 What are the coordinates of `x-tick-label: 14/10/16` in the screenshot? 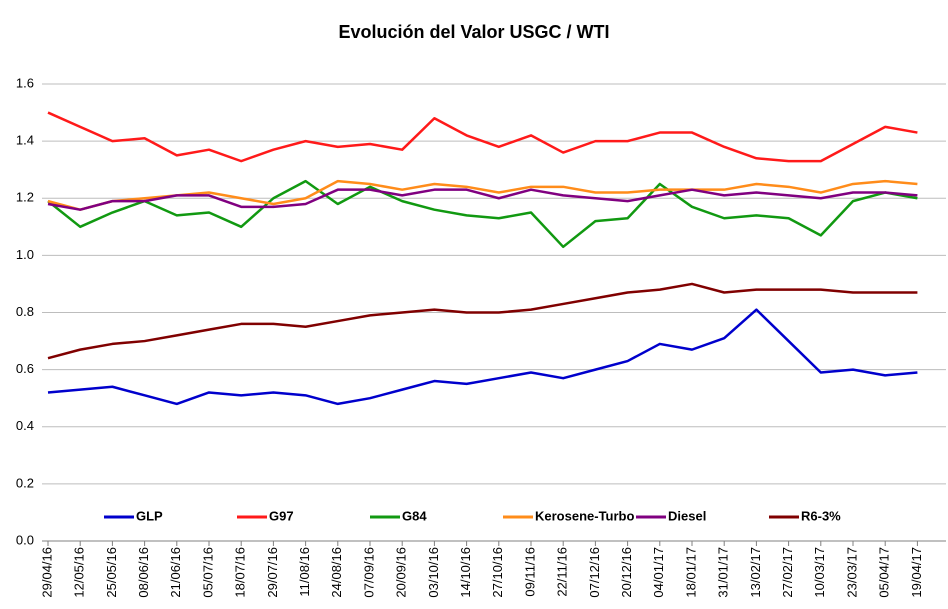 It's located at (465, 572).